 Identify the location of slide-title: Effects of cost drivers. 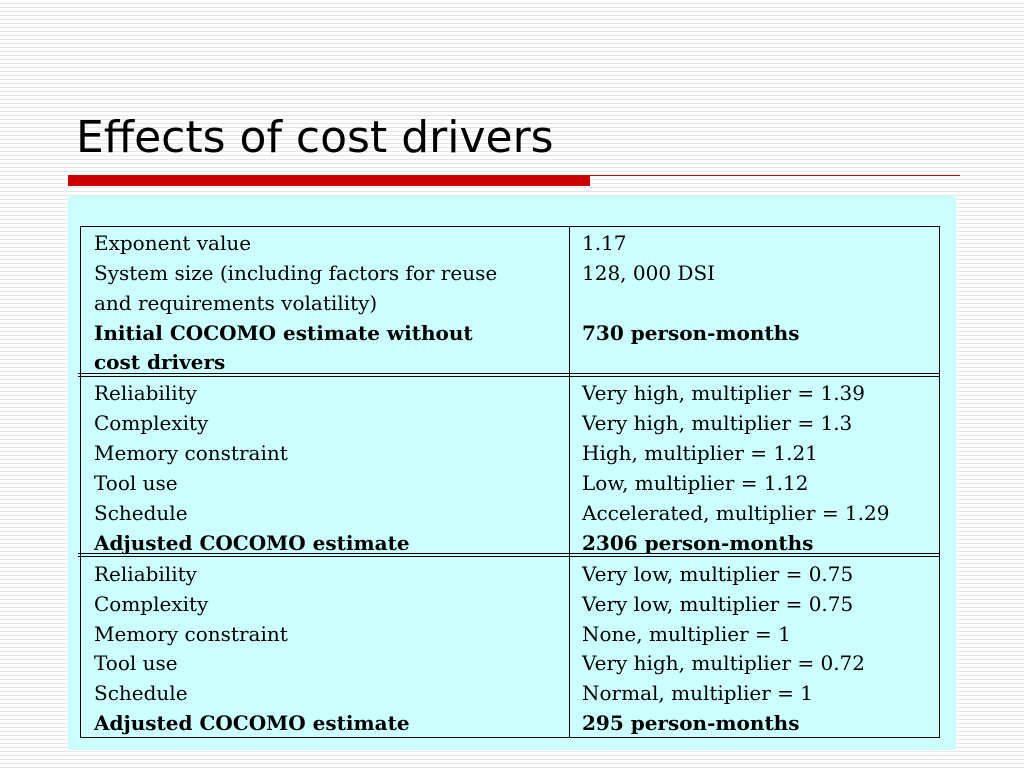
(315, 137).